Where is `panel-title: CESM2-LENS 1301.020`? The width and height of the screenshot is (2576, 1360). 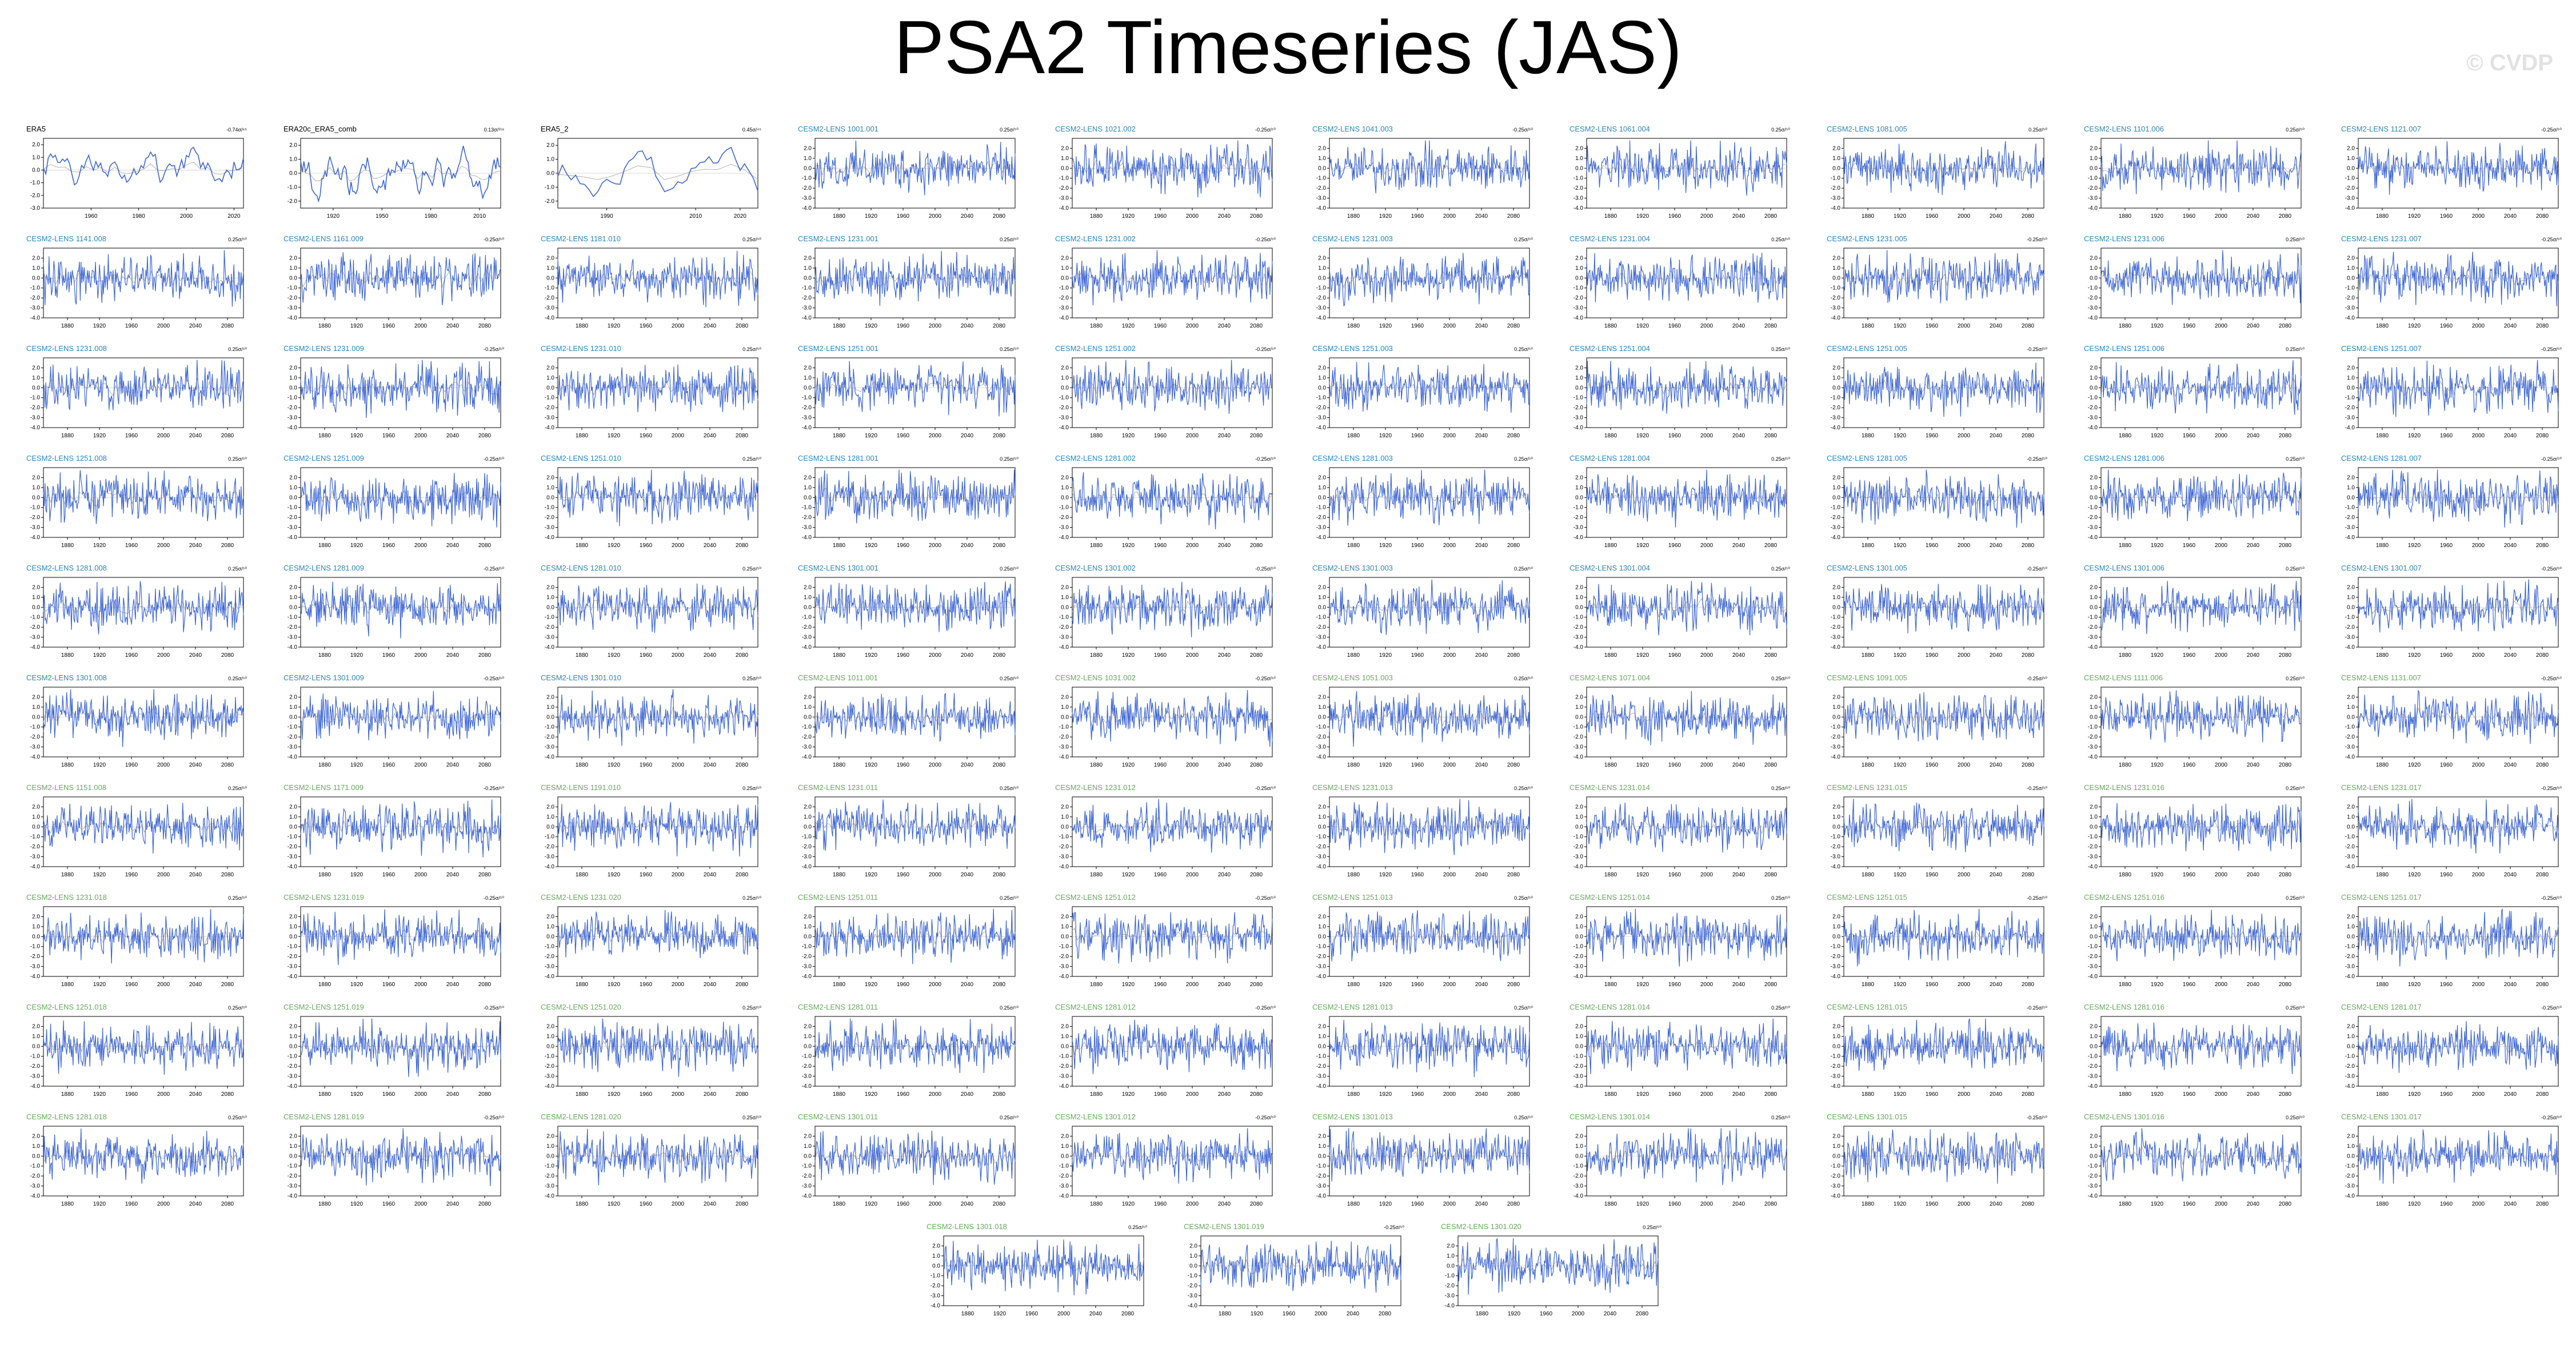 panel-title: CESM2-LENS 1301.020 is located at coordinates (1481, 1226).